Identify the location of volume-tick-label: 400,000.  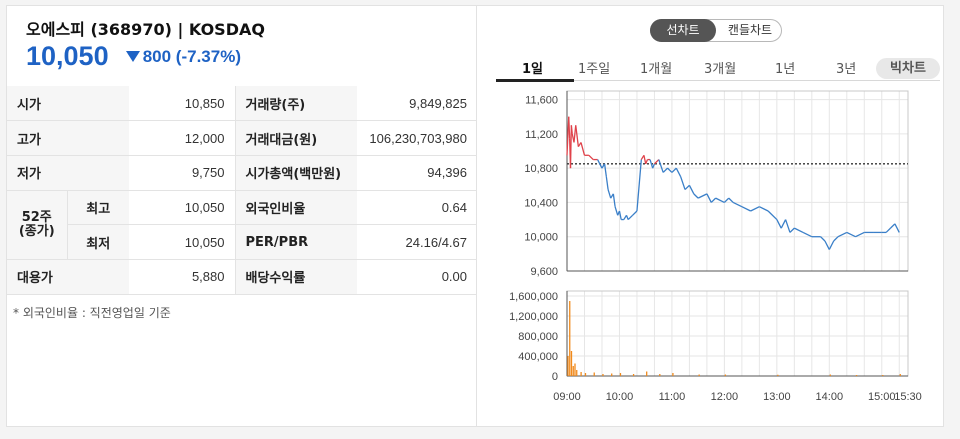
(538, 357).